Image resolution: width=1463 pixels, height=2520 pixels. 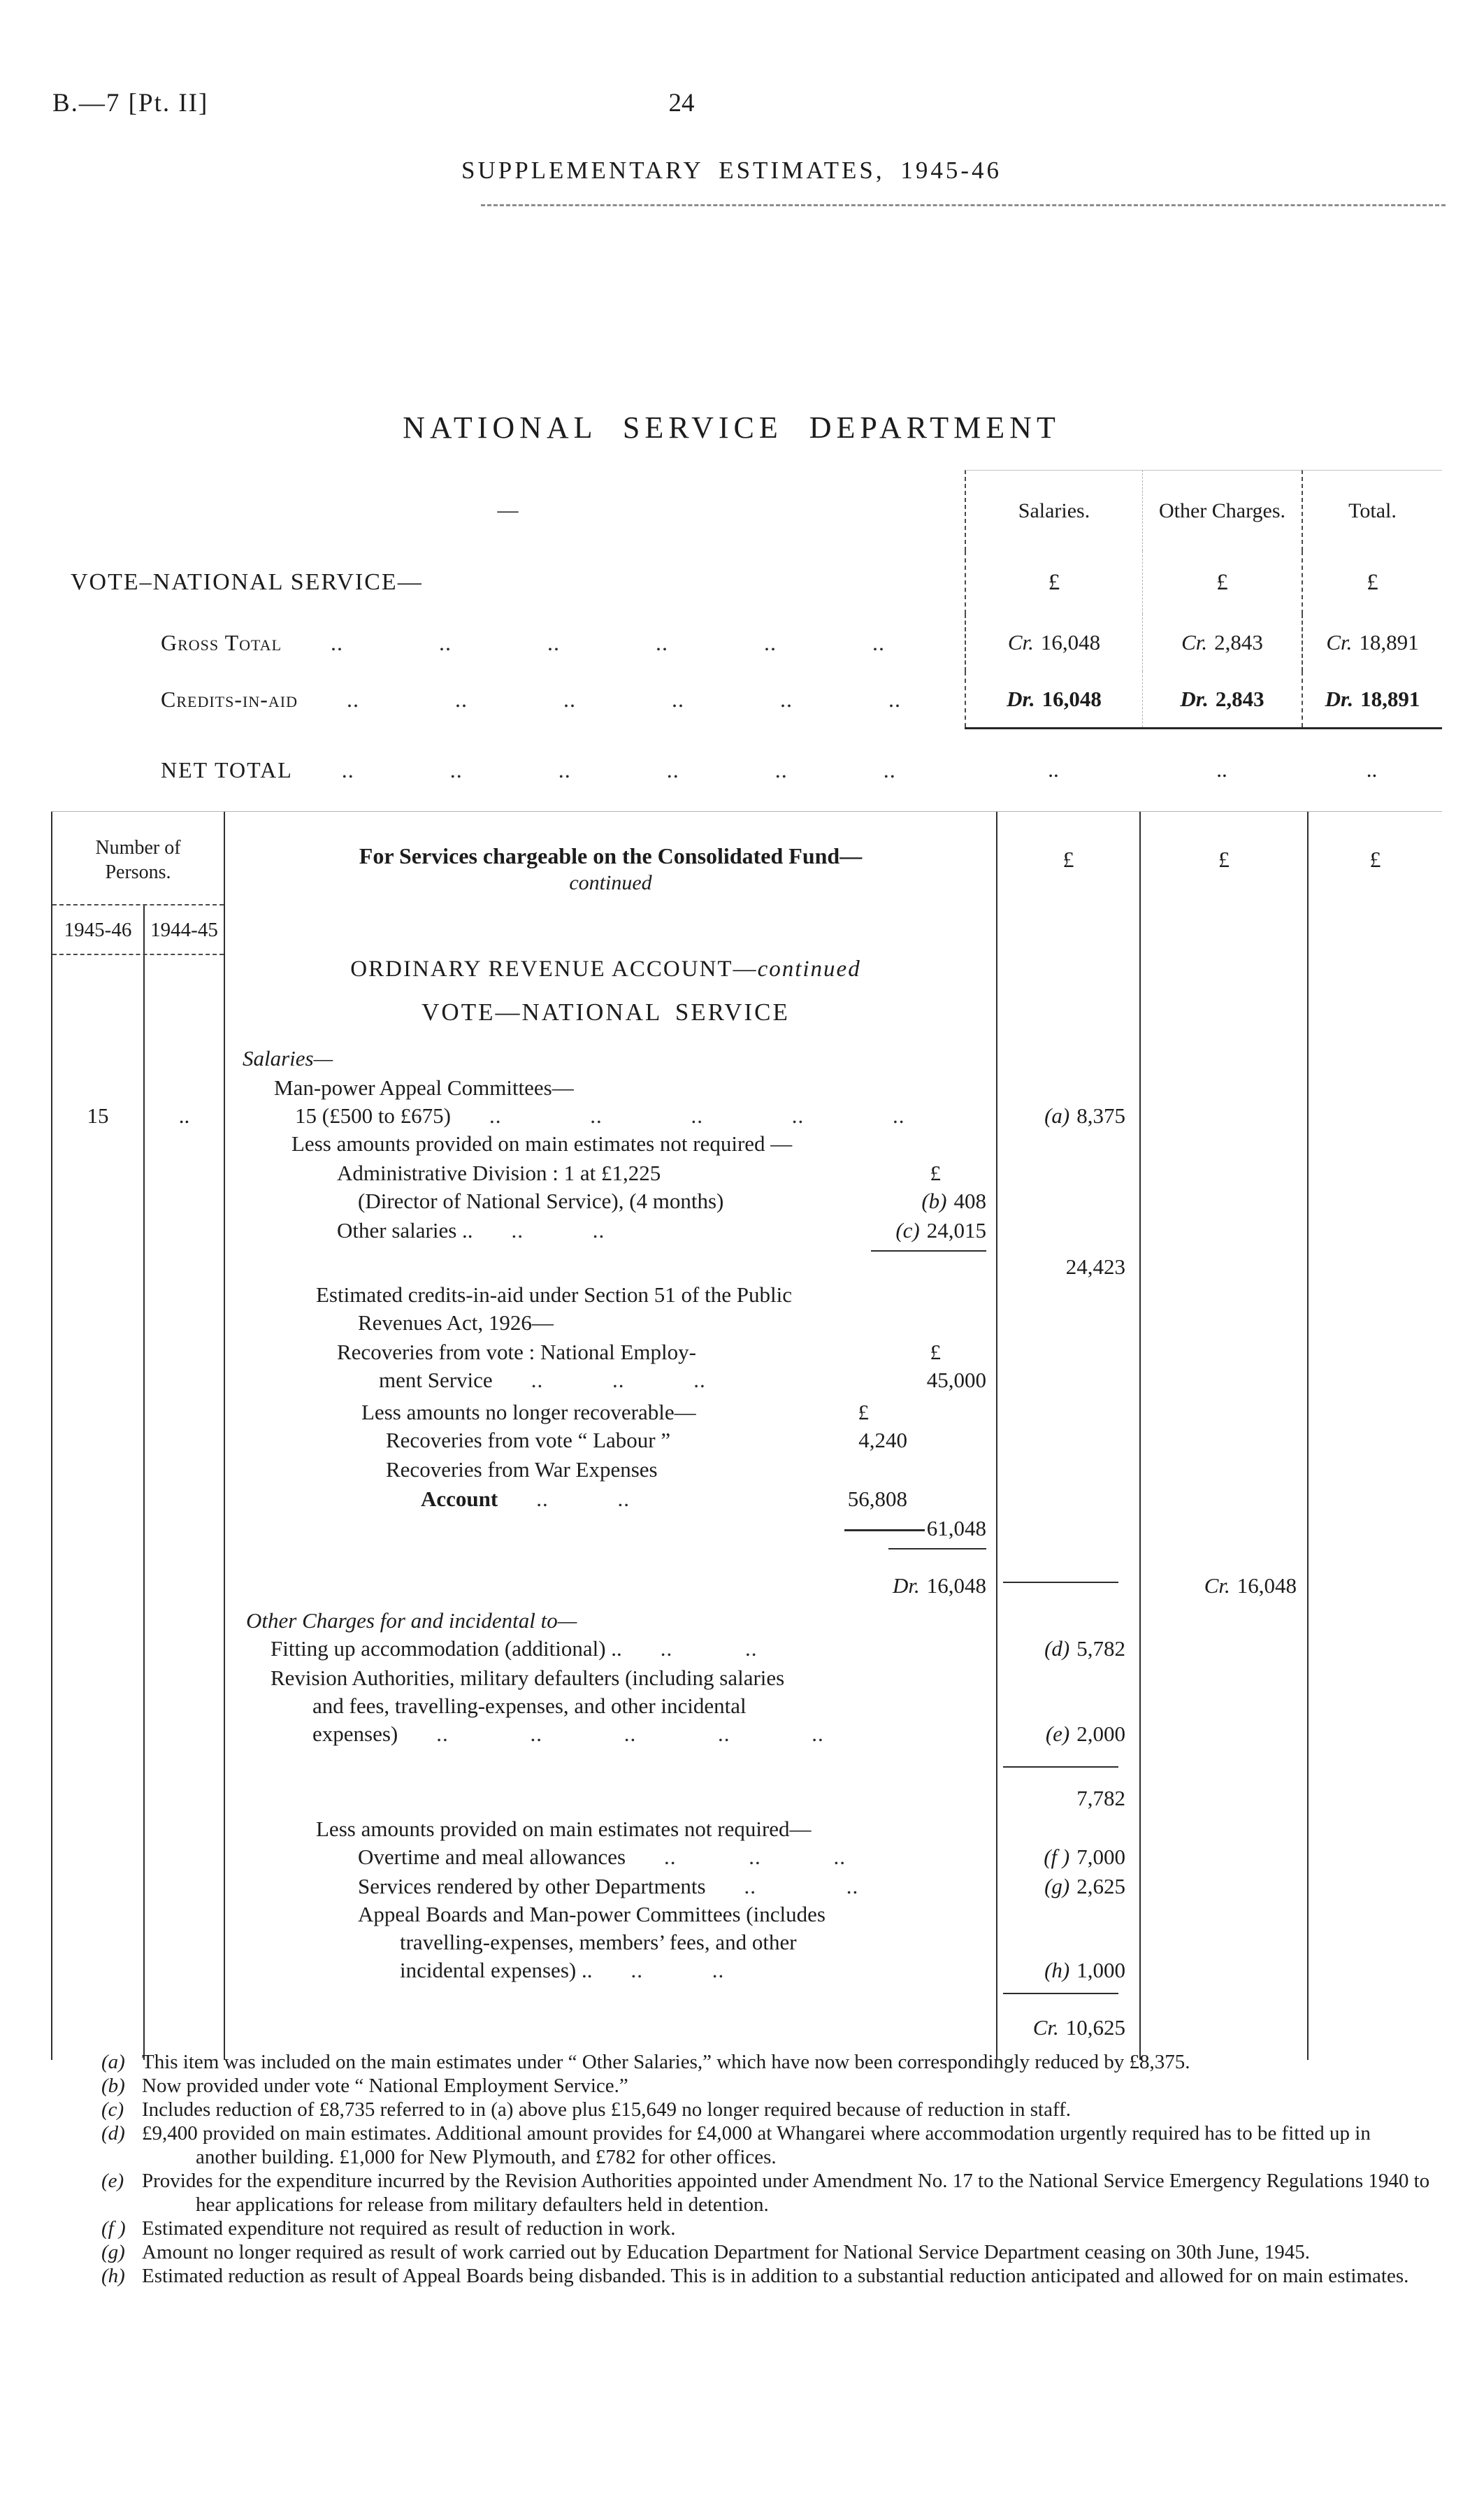 I want to click on document-reference: B.—7 [Pt. II], so click(x=130, y=103).